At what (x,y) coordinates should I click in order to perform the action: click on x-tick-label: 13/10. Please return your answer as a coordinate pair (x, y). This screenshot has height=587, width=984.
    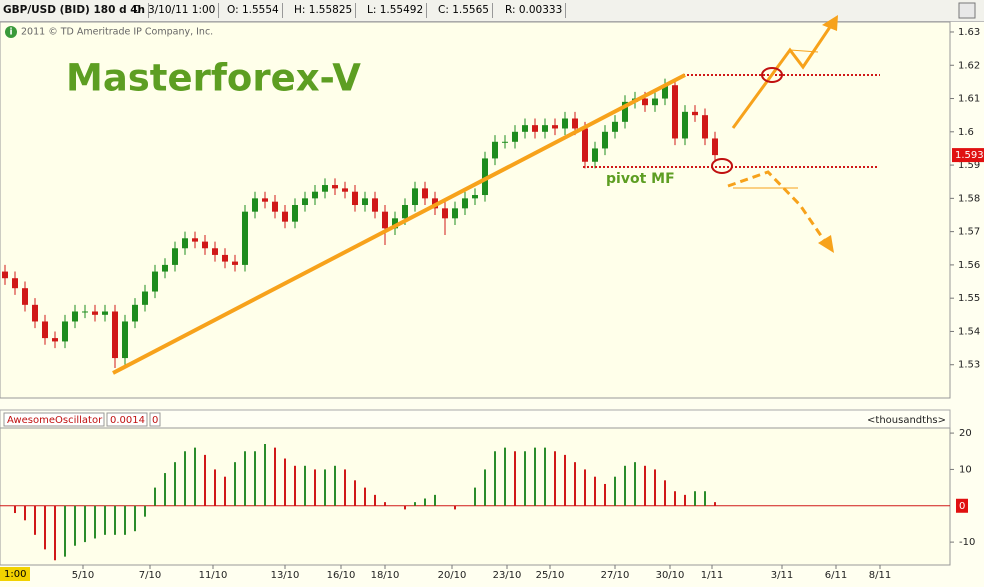
    Looking at the image, I should click on (285, 575).